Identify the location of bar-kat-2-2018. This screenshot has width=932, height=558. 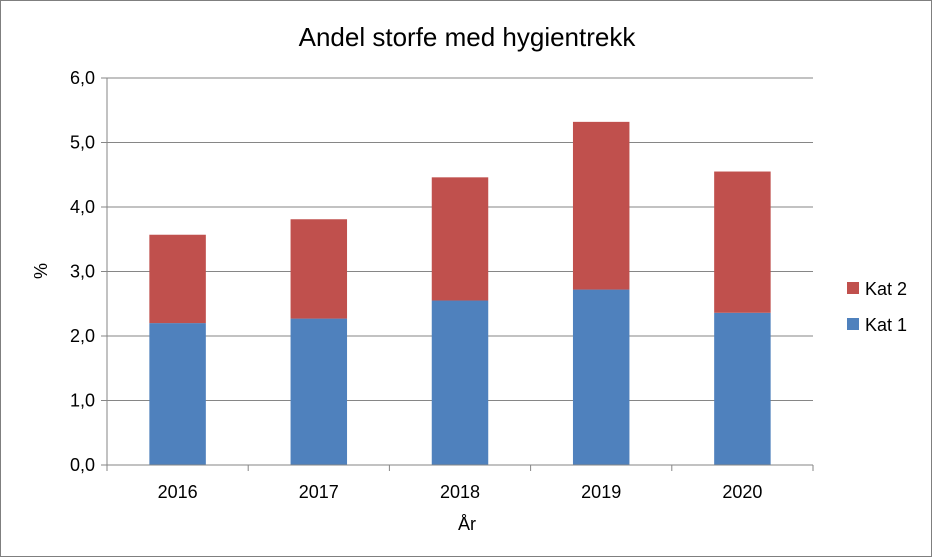
(460, 239).